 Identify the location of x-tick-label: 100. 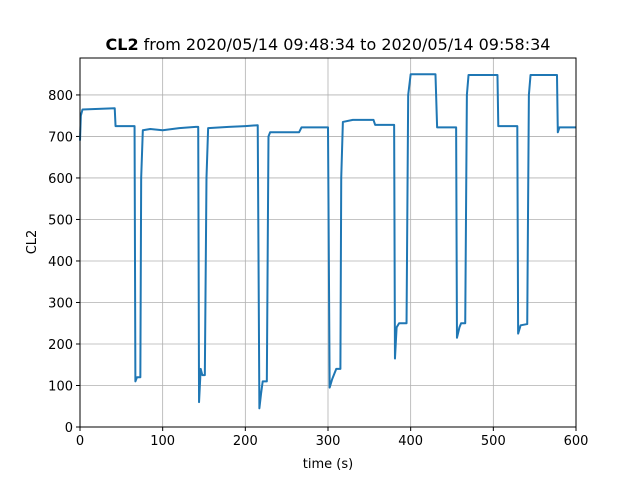
(162, 441).